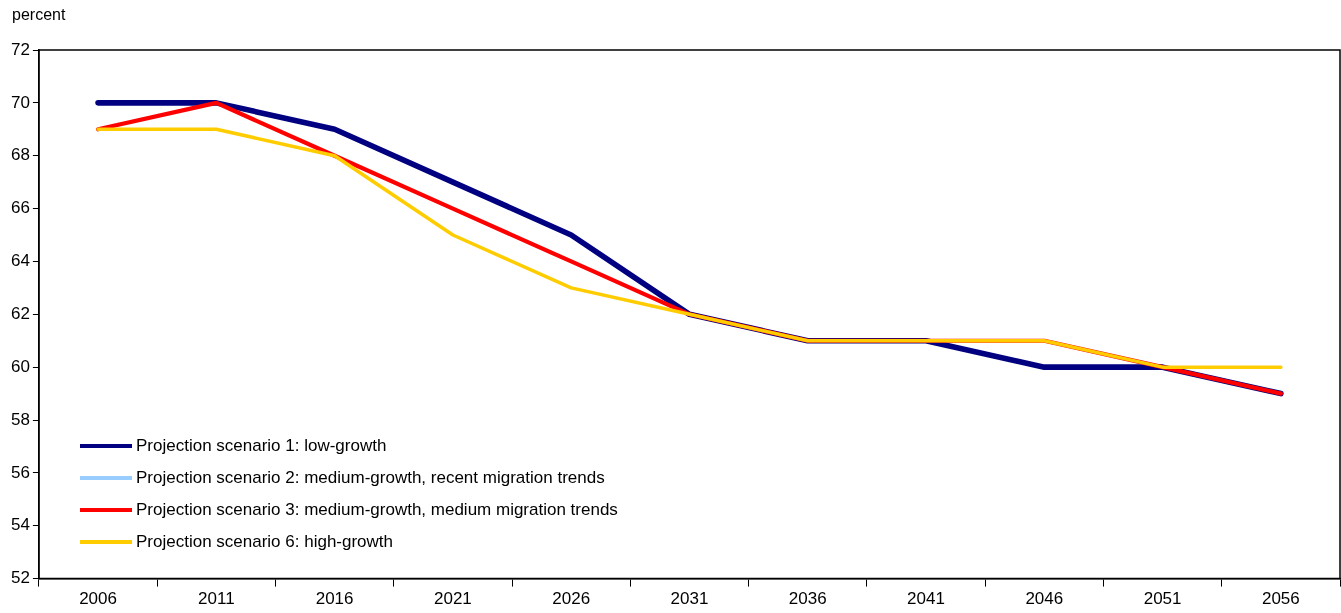  I want to click on y-tick-label: 52, so click(20, 578).